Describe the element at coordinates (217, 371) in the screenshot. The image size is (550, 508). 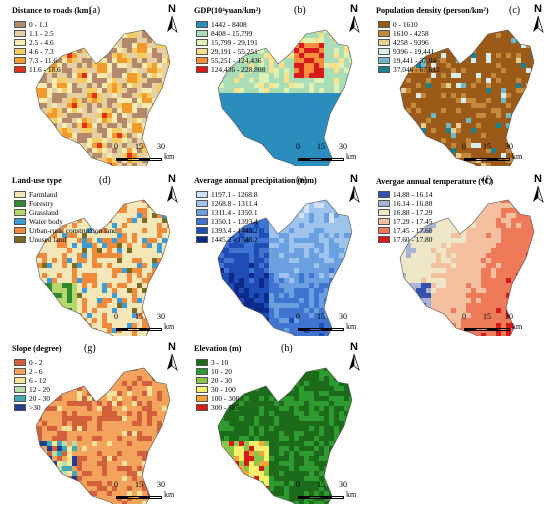
I see `legend-item: 10 - 20` at that location.